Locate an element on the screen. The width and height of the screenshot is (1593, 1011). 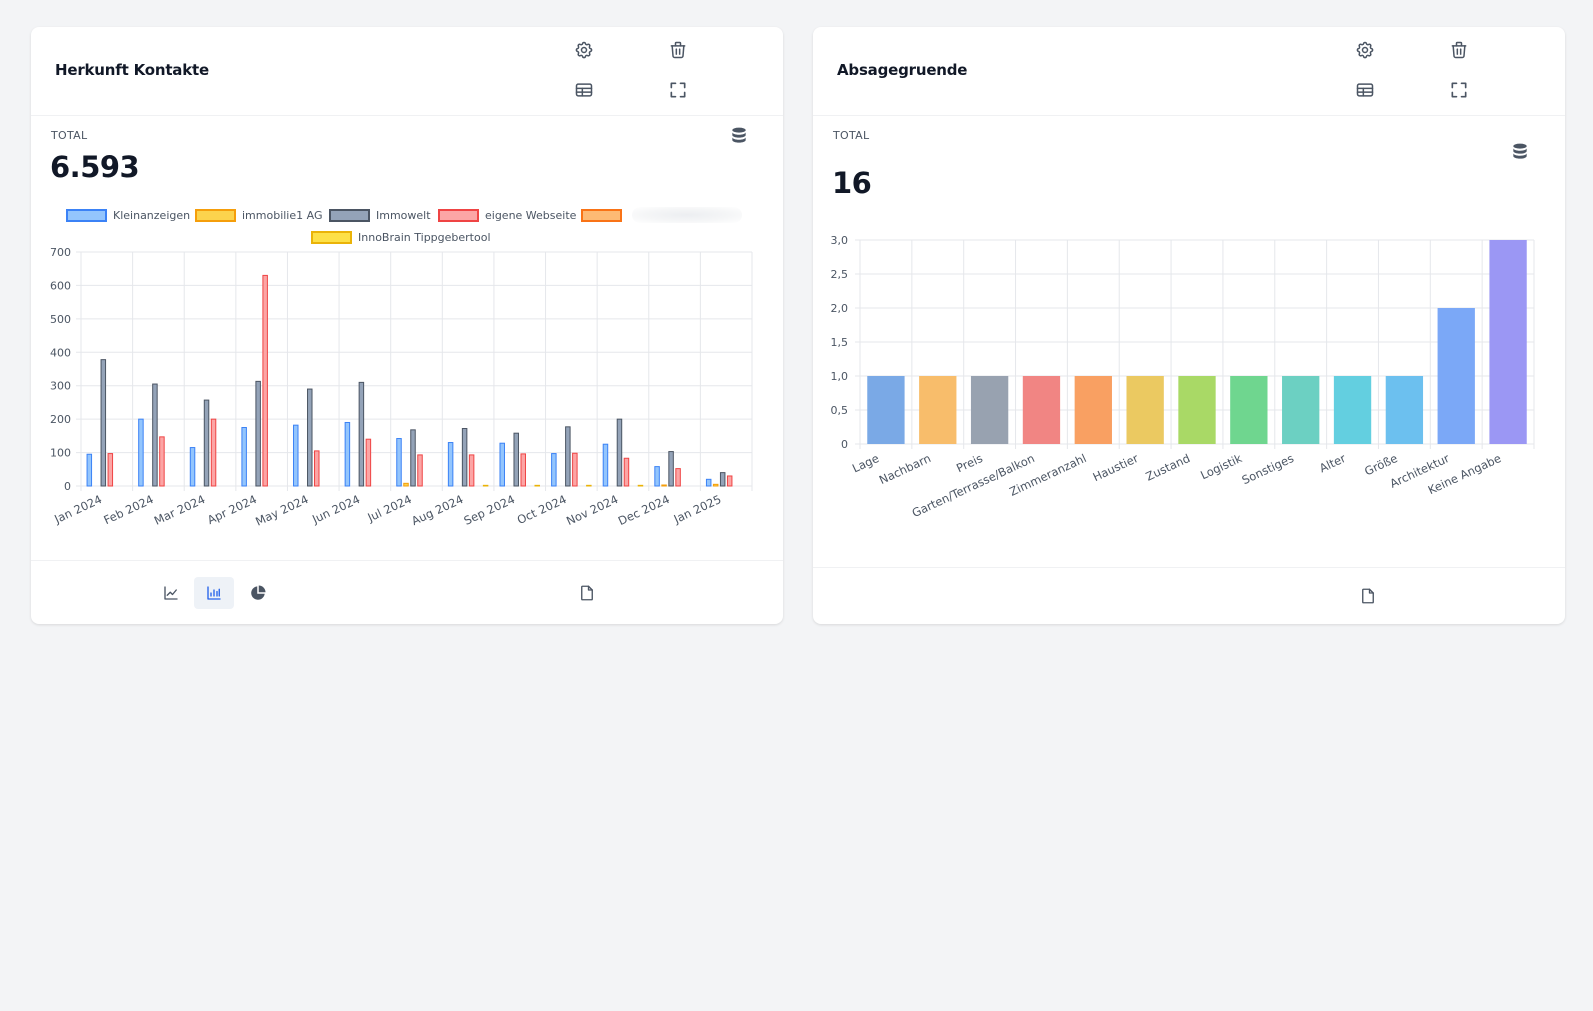
x-tick-label: Apr 2024 is located at coordinates (232, 509).